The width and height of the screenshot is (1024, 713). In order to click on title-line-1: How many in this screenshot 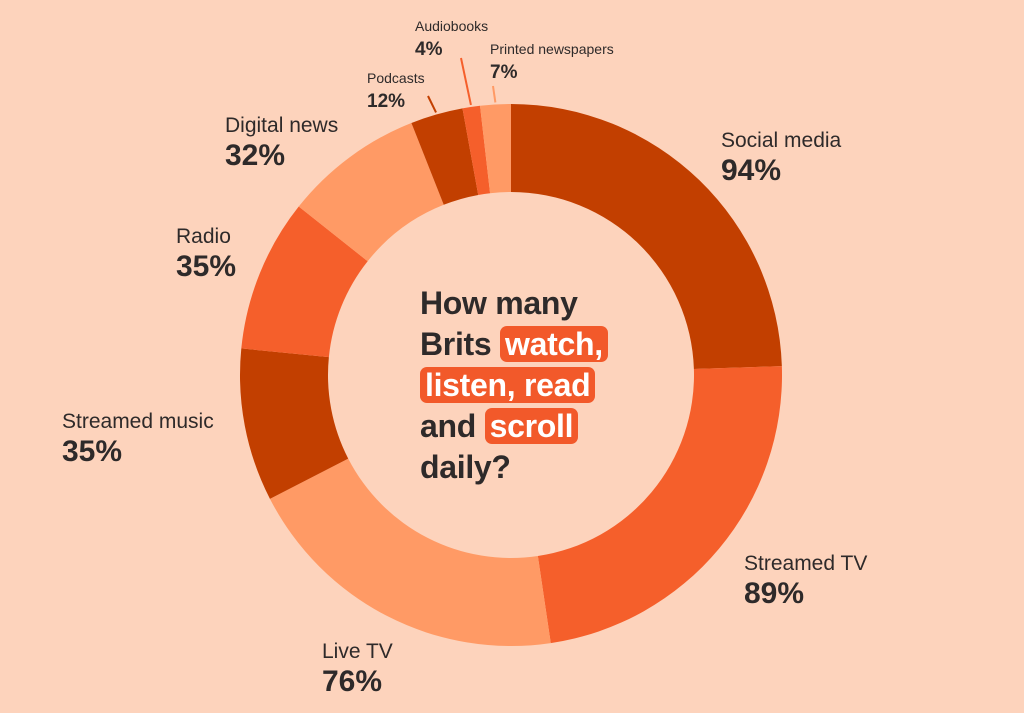, I will do `click(499, 303)`.